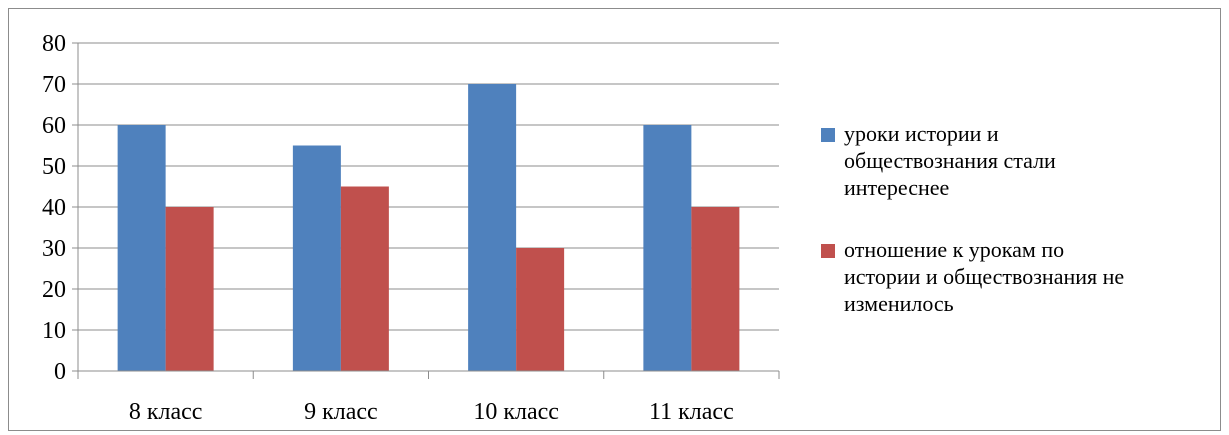 The width and height of the screenshot is (1229, 435). What do you see at coordinates (54, 249) in the screenshot?
I see `y-tick-label: 30` at bounding box center [54, 249].